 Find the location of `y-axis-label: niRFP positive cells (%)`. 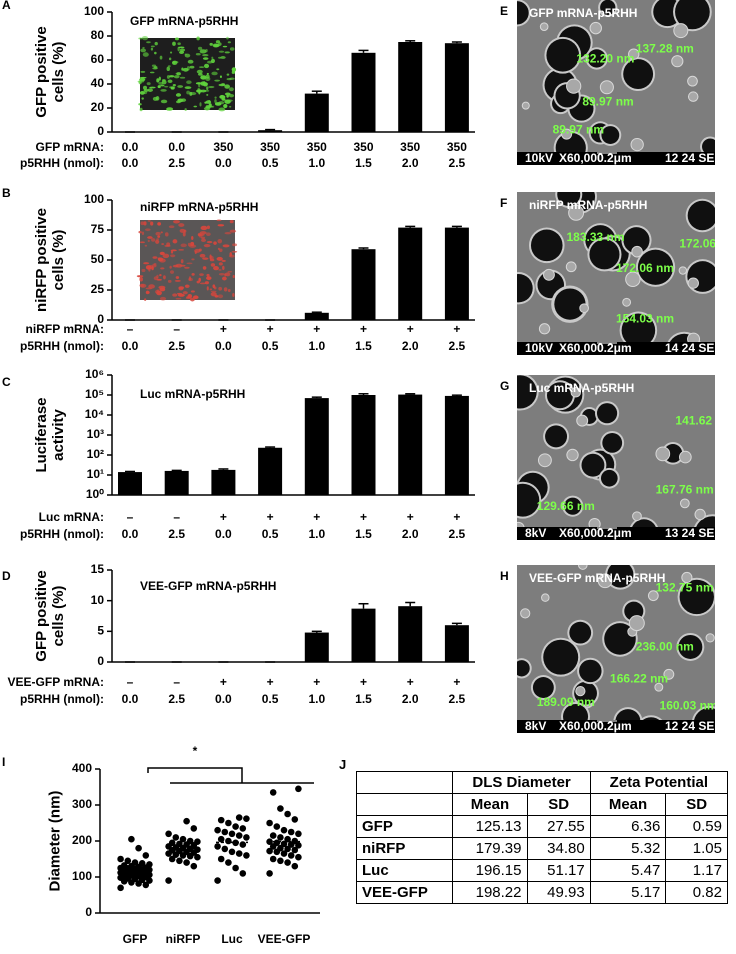

y-axis-label: niRFP positive cells (%) is located at coordinates (50, 260).